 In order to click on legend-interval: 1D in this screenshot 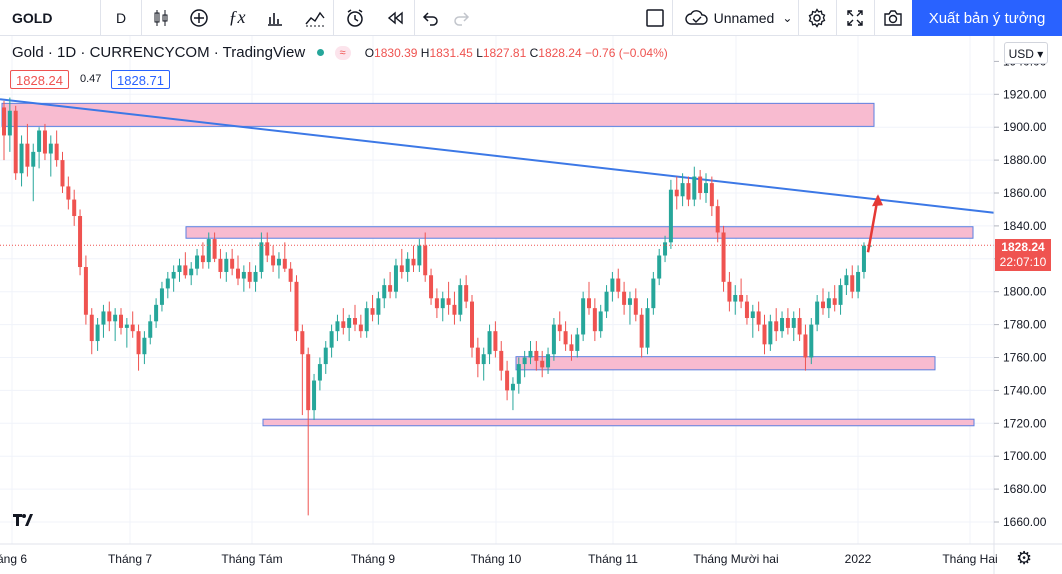, I will do `click(67, 52)`.